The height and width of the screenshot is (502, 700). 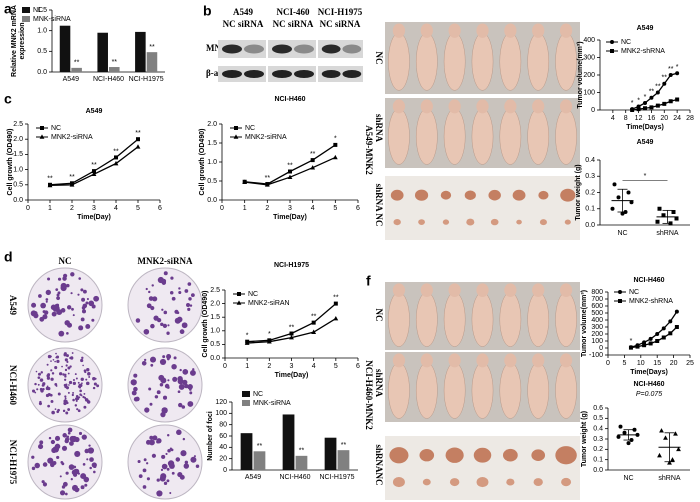 I want to click on y-tick-label: 600, so click(x=597, y=306).